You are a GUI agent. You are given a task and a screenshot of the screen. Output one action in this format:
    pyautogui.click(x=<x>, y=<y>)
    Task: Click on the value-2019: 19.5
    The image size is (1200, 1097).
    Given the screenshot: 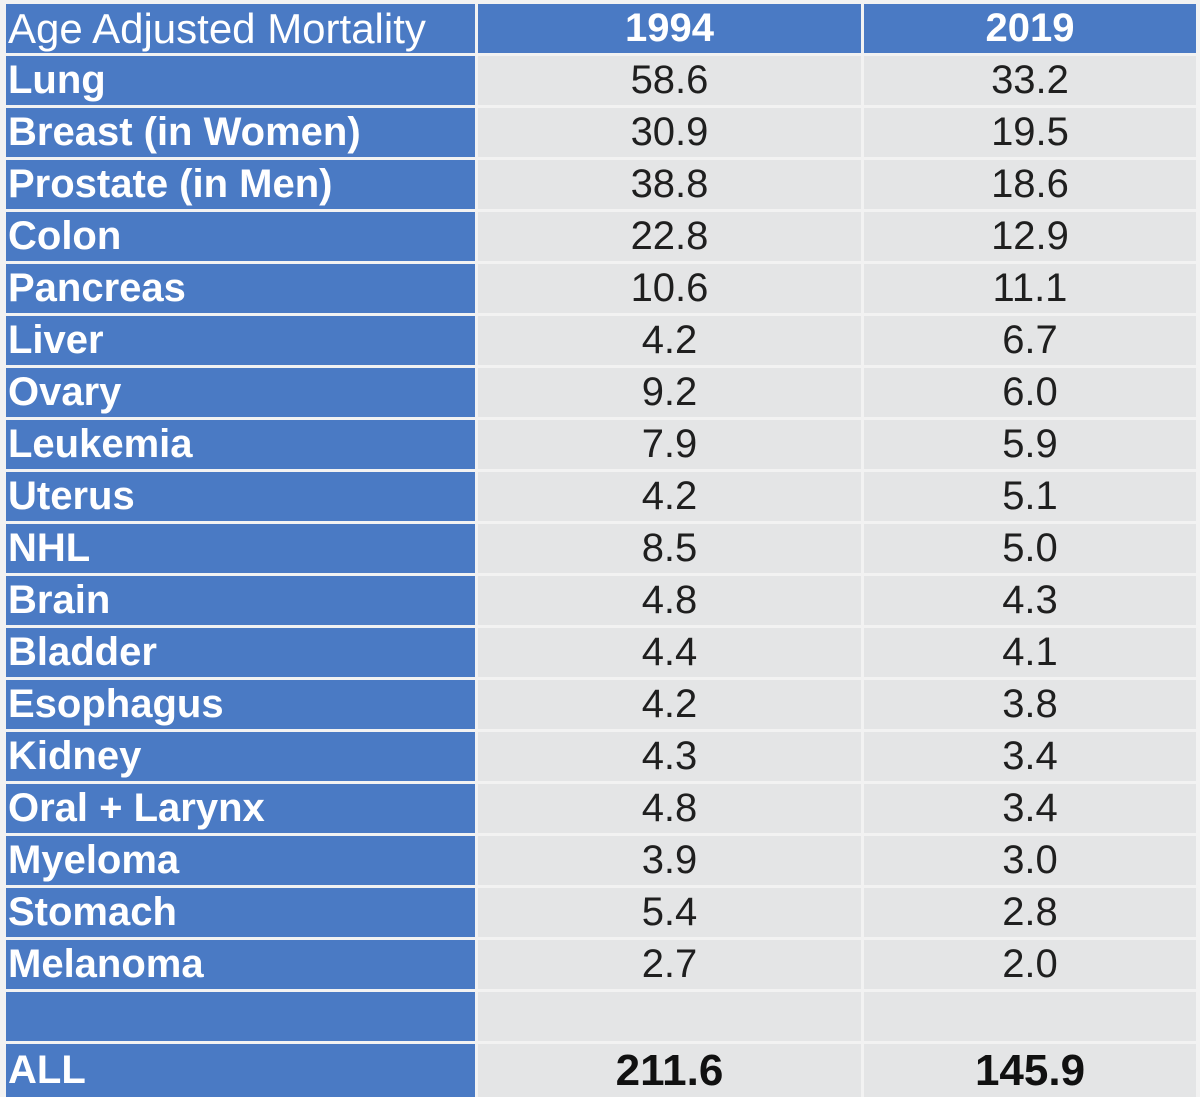 What is the action you would take?
    pyautogui.click(x=1030, y=132)
    